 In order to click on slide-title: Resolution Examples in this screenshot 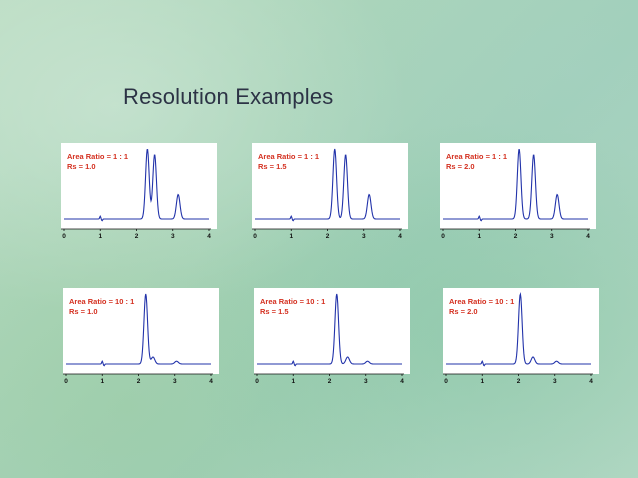, I will do `click(228, 96)`.